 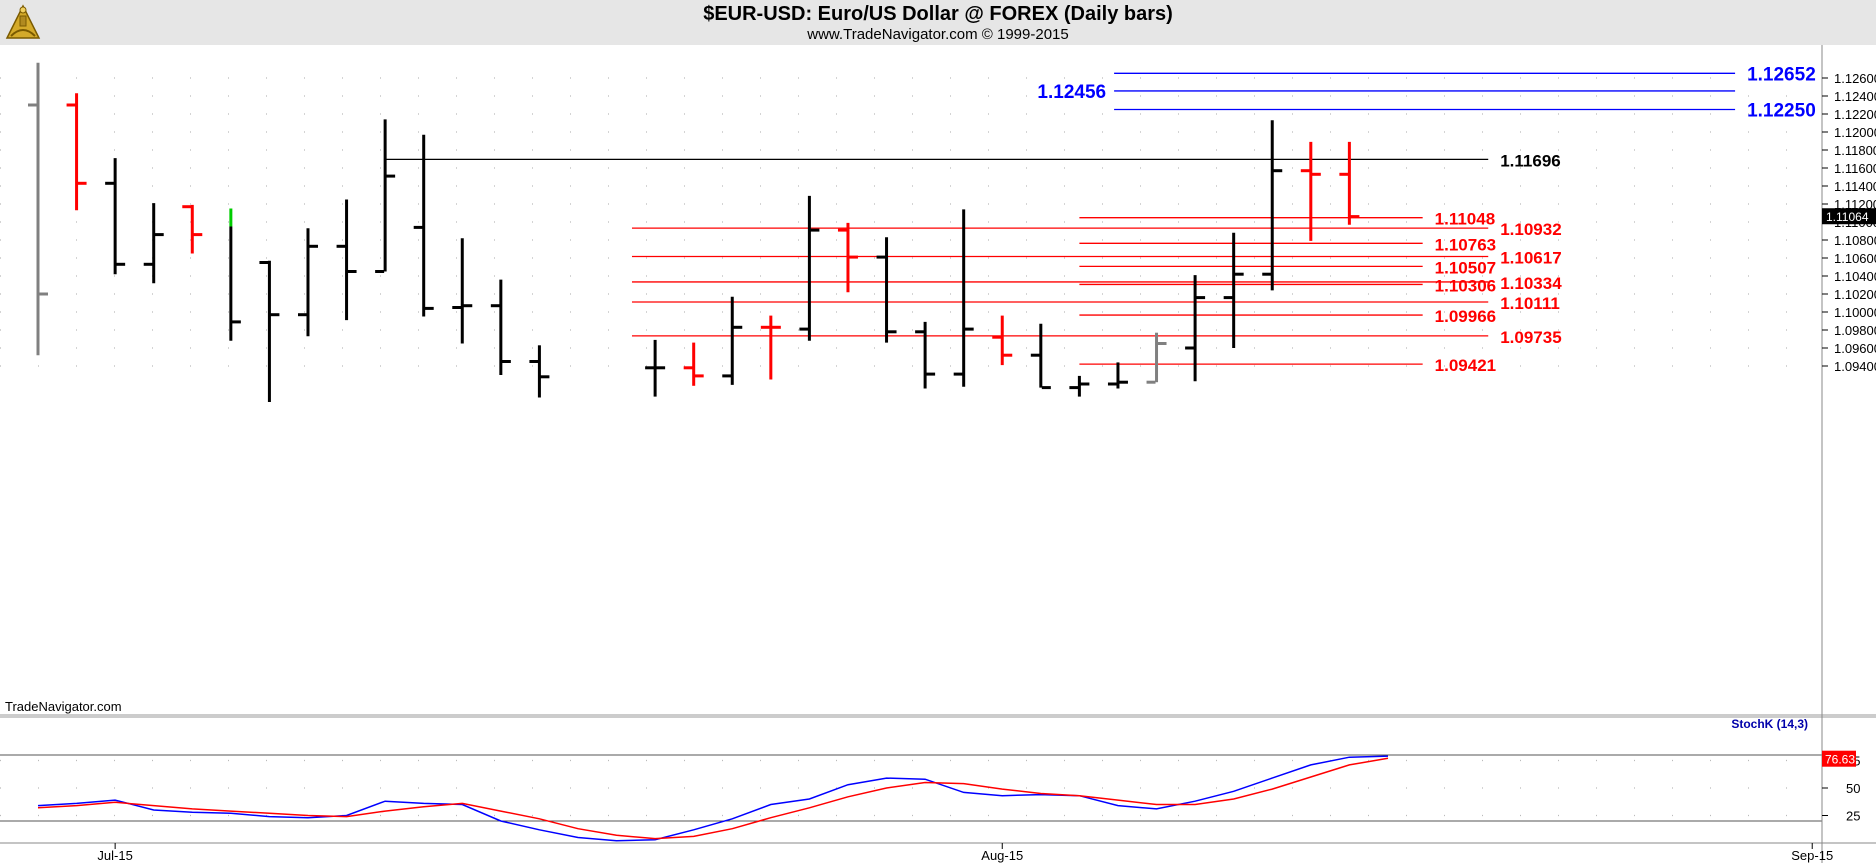 What do you see at coordinates (114, 855) in the screenshot?
I see `x-tick-label: Jul-15` at bounding box center [114, 855].